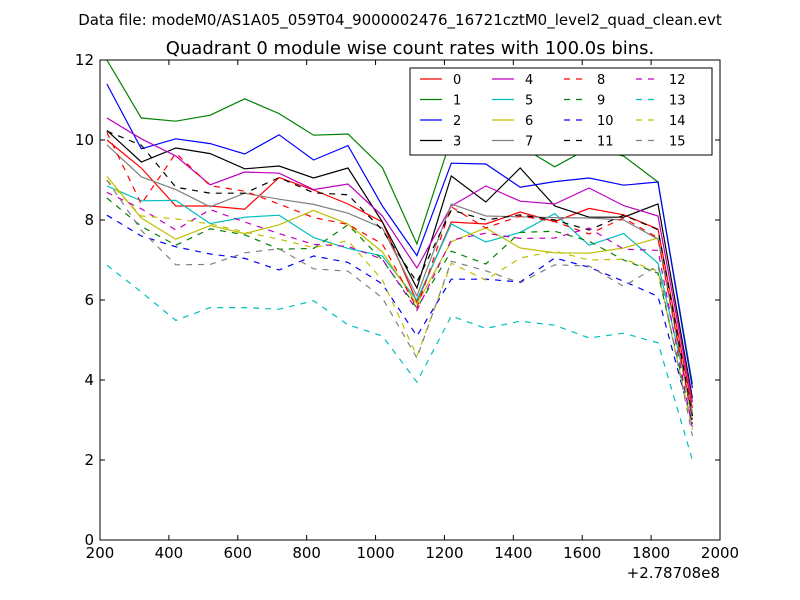 This screenshot has height=600, width=800. Describe the element at coordinates (457, 80) in the screenshot. I see `legend-label-0: 0` at that location.